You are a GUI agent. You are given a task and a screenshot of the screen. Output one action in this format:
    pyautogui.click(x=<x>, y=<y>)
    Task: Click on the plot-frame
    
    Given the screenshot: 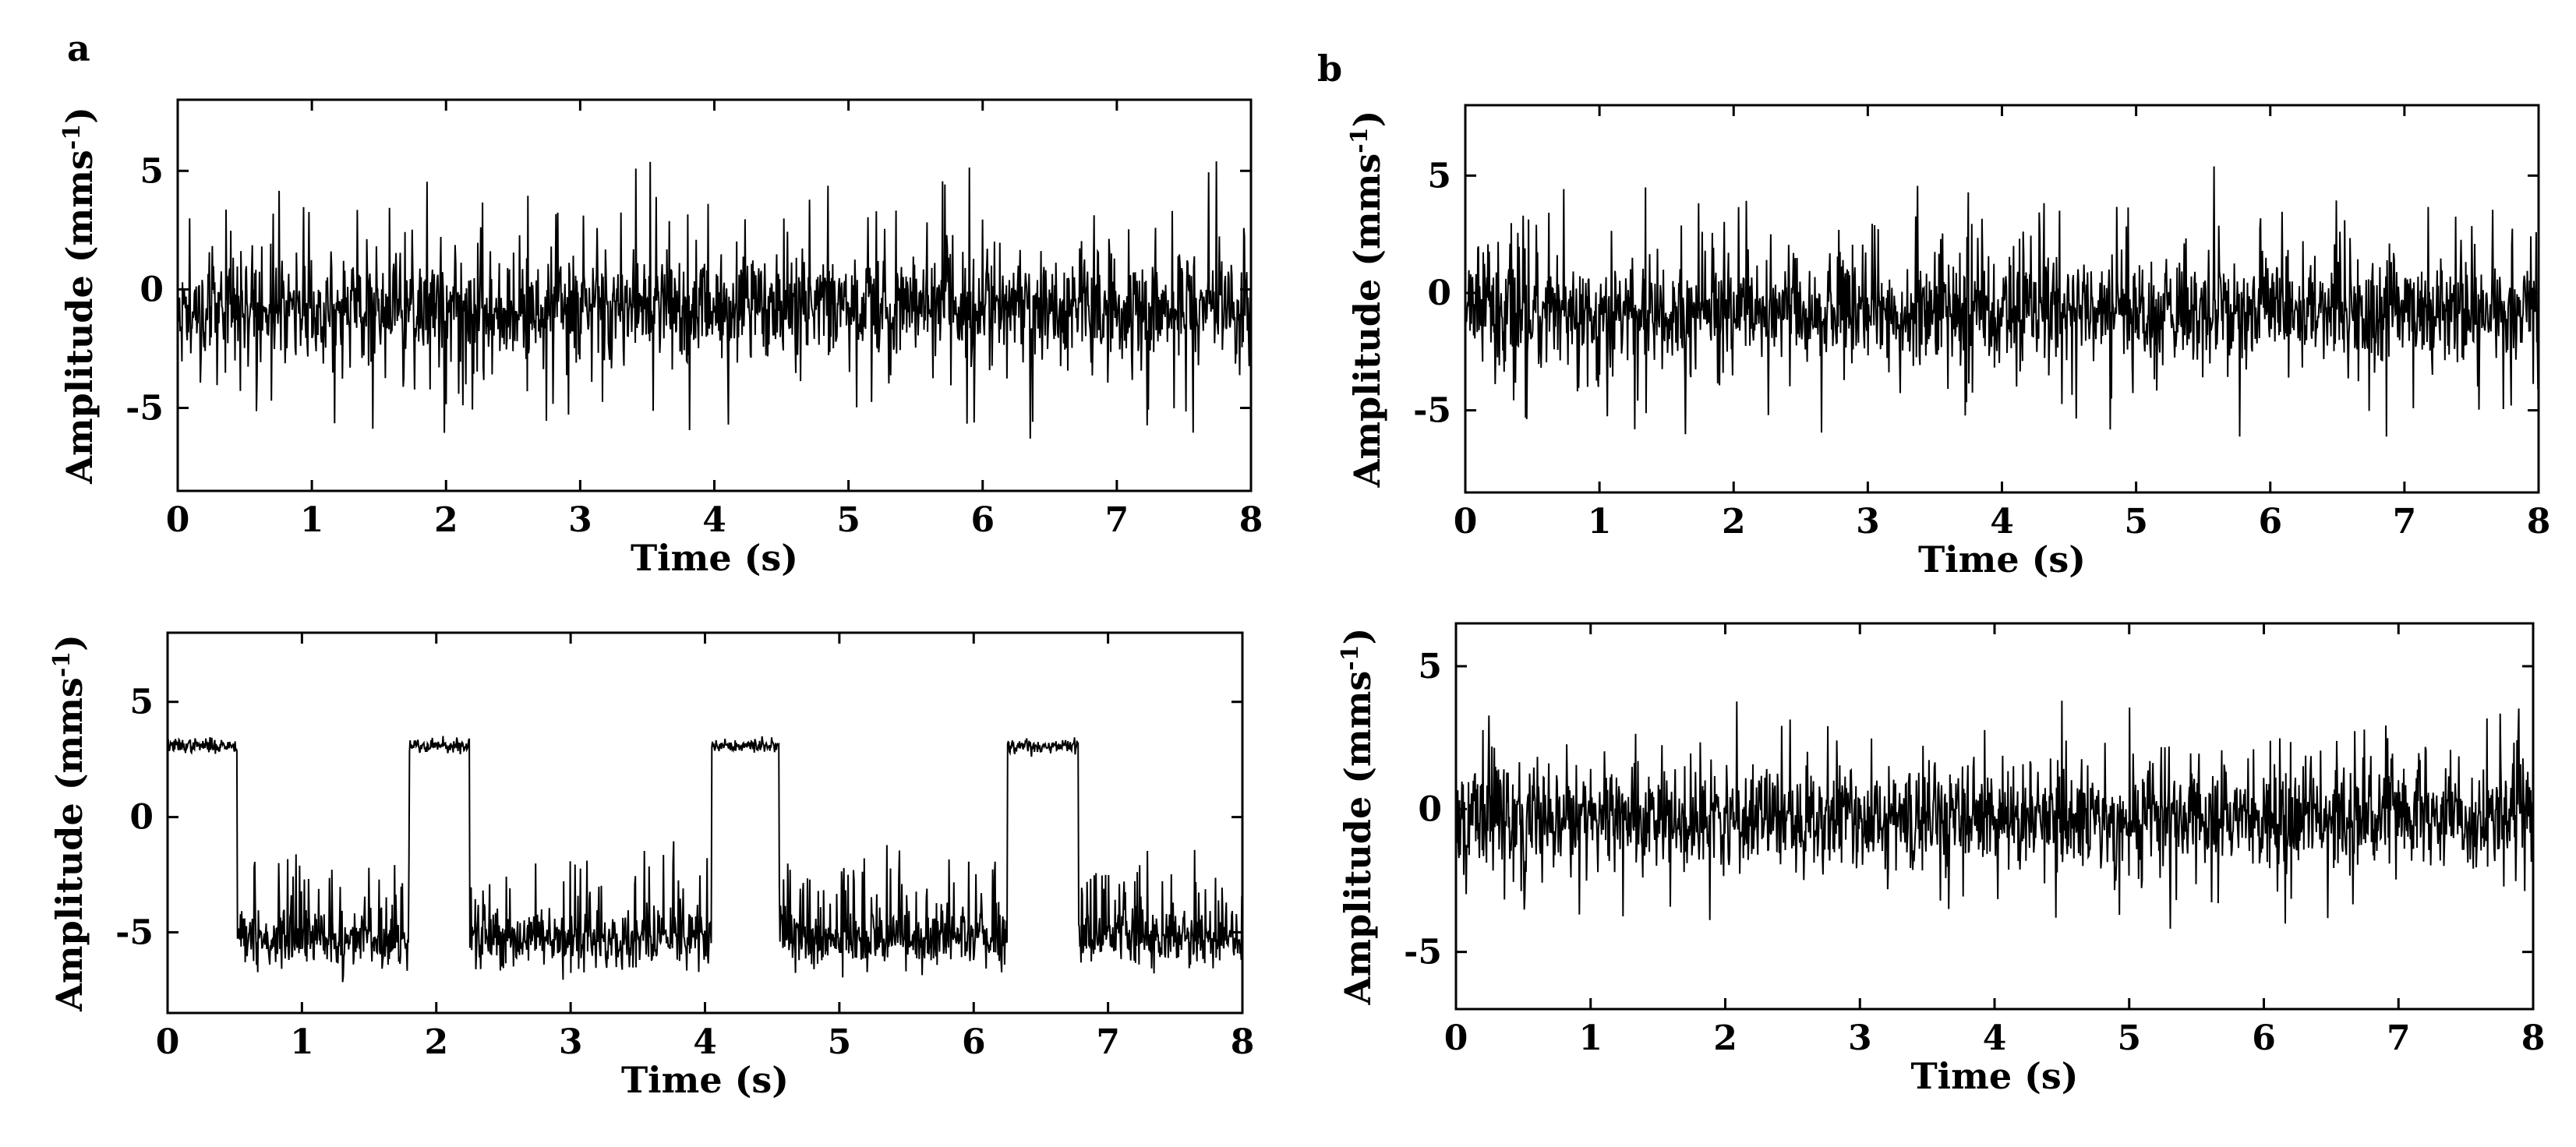 What is the action you would take?
    pyautogui.click(x=714, y=295)
    